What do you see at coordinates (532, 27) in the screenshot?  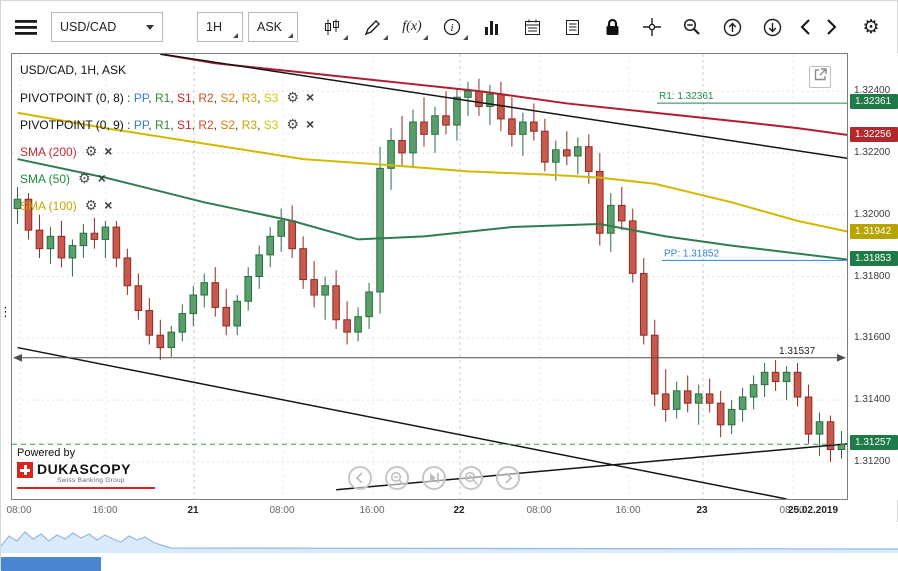 I see `calendar-button` at bounding box center [532, 27].